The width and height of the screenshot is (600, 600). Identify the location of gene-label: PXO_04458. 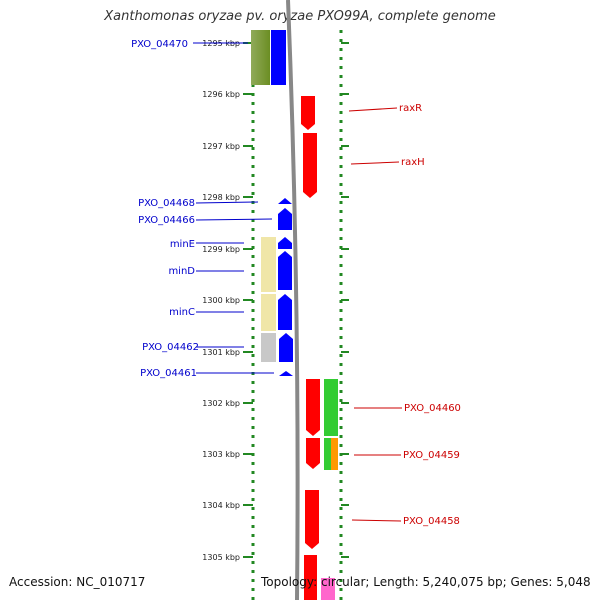
(431, 521).